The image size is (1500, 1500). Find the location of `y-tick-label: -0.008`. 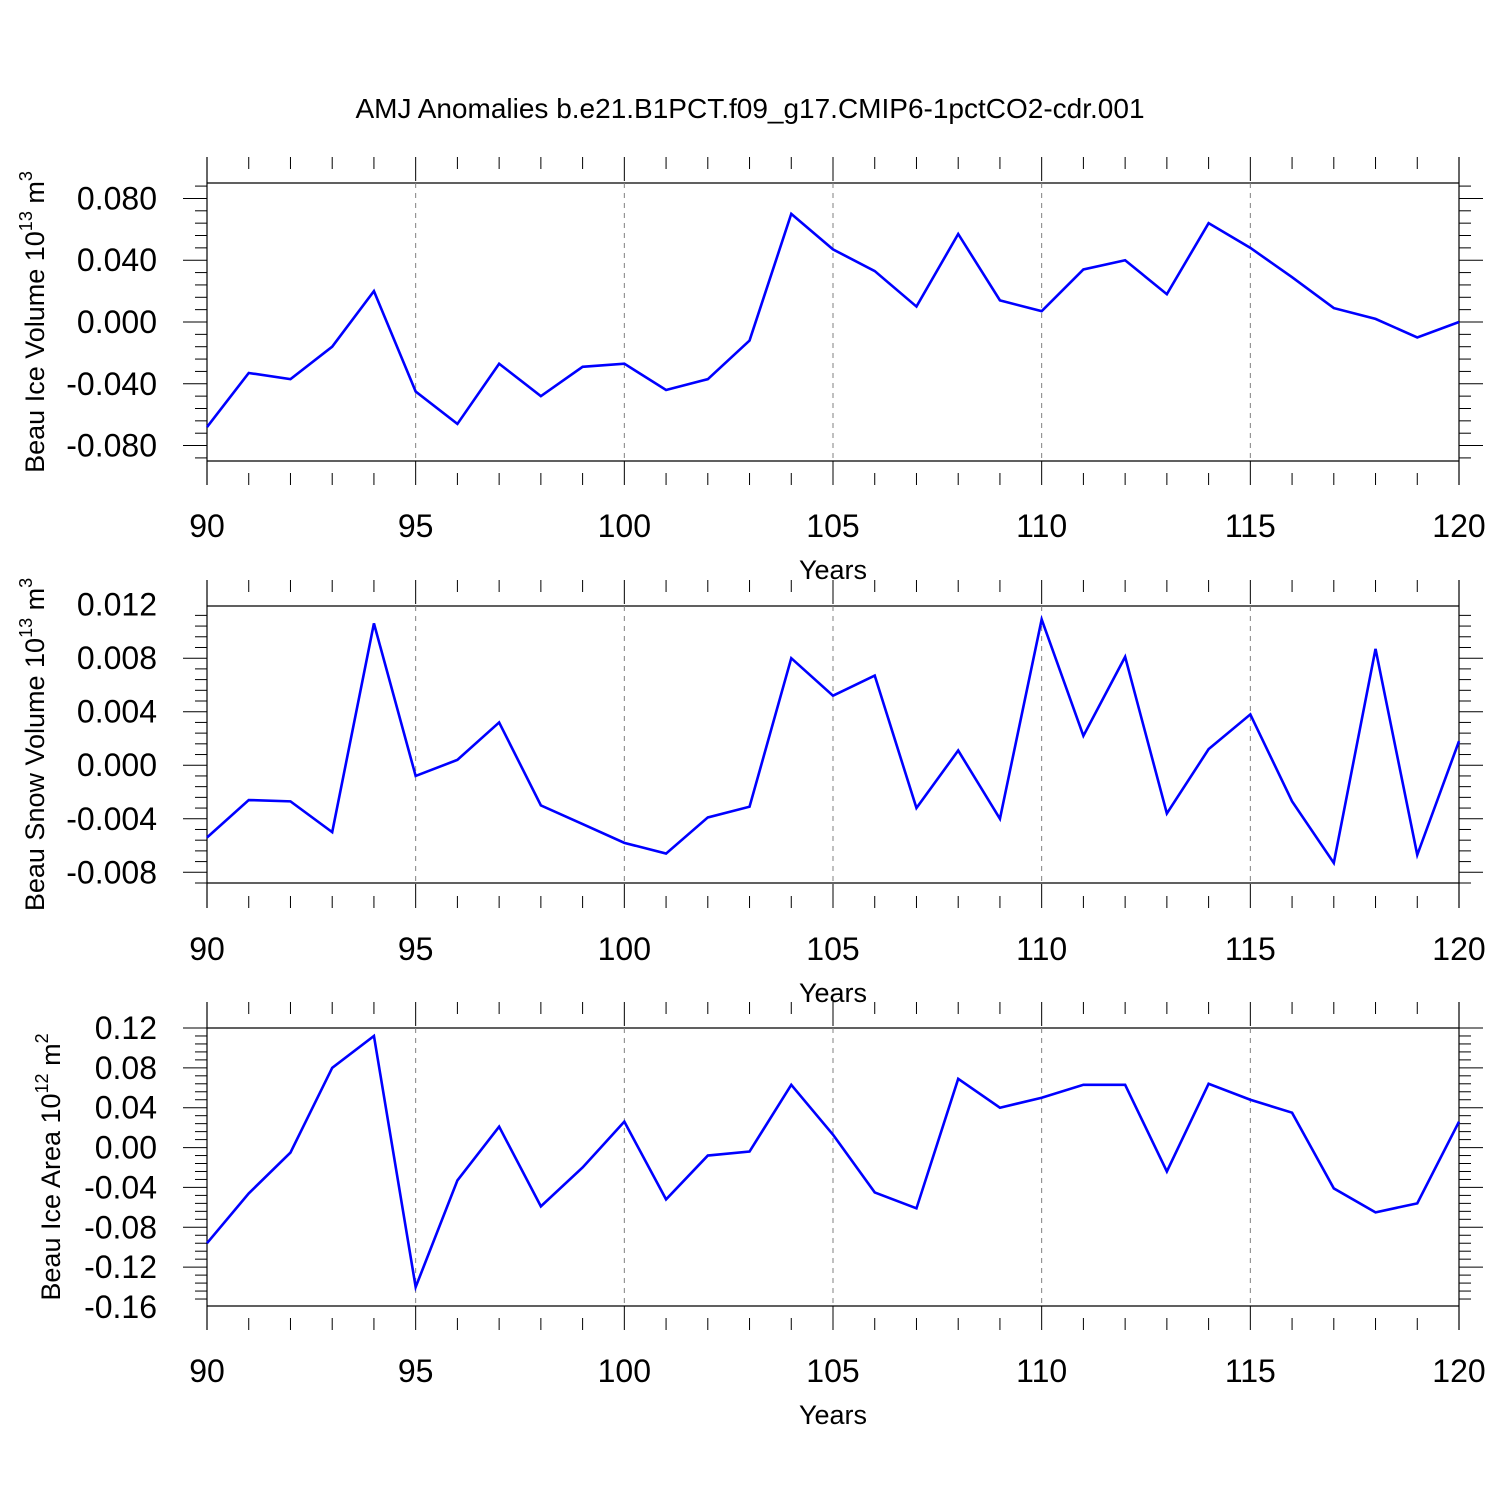

y-tick-label: -0.008 is located at coordinates (111, 872).